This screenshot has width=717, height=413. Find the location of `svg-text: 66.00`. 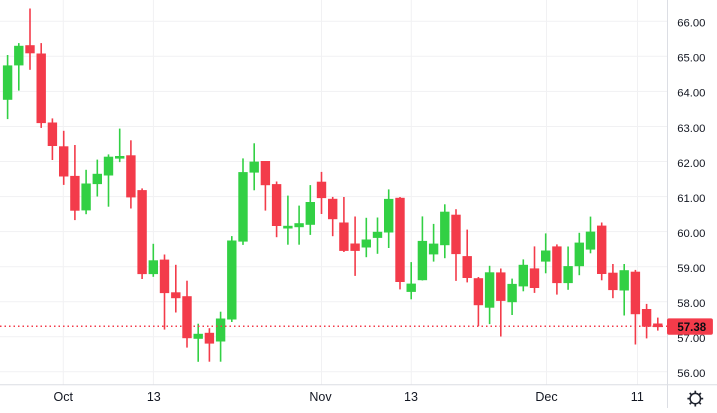

svg-text: 66.00 is located at coordinates (691, 24).